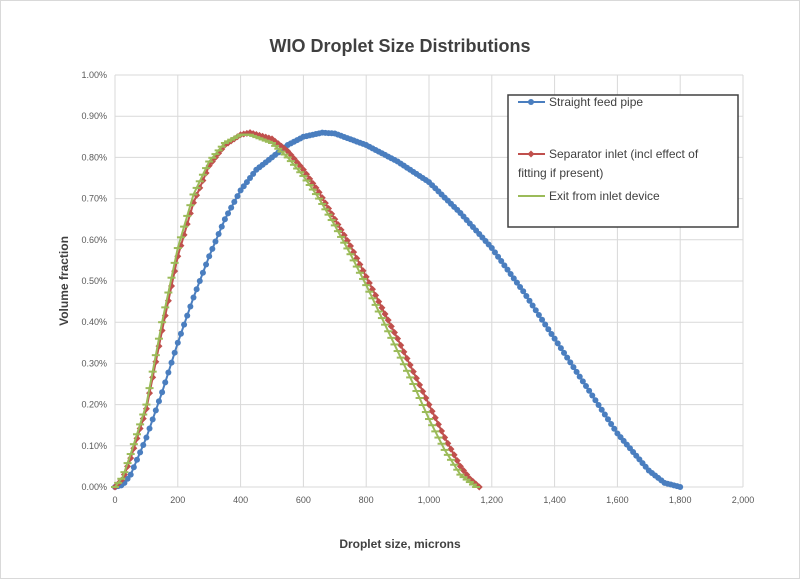  I want to click on legend-label-0: Straight feed pipe, so click(596, 102).